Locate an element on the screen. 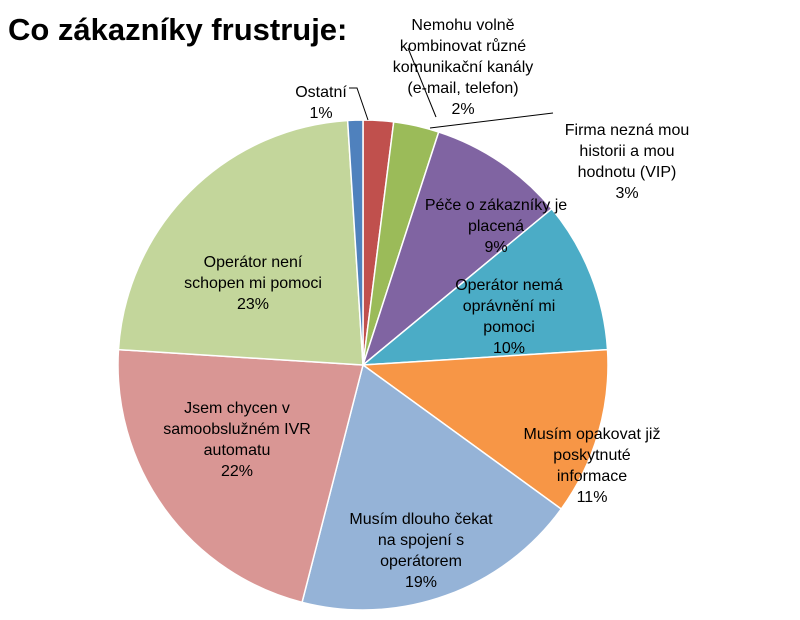  slice-label-line: Ostatní is located at coordinates (321, 92).